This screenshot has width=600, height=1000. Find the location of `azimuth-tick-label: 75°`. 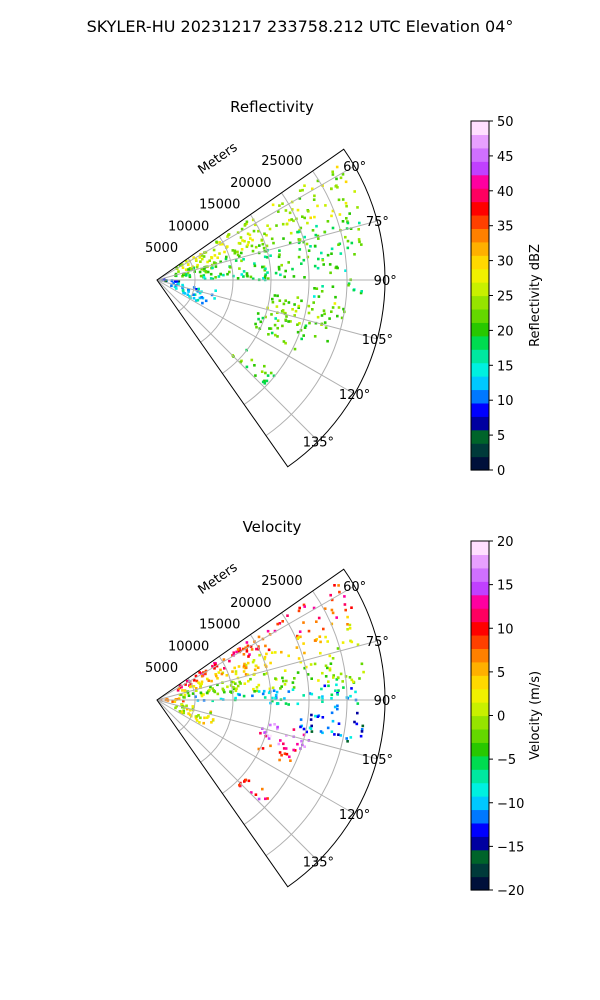

azimuth-tick-label: 75° is located at coordinates (377, 642).